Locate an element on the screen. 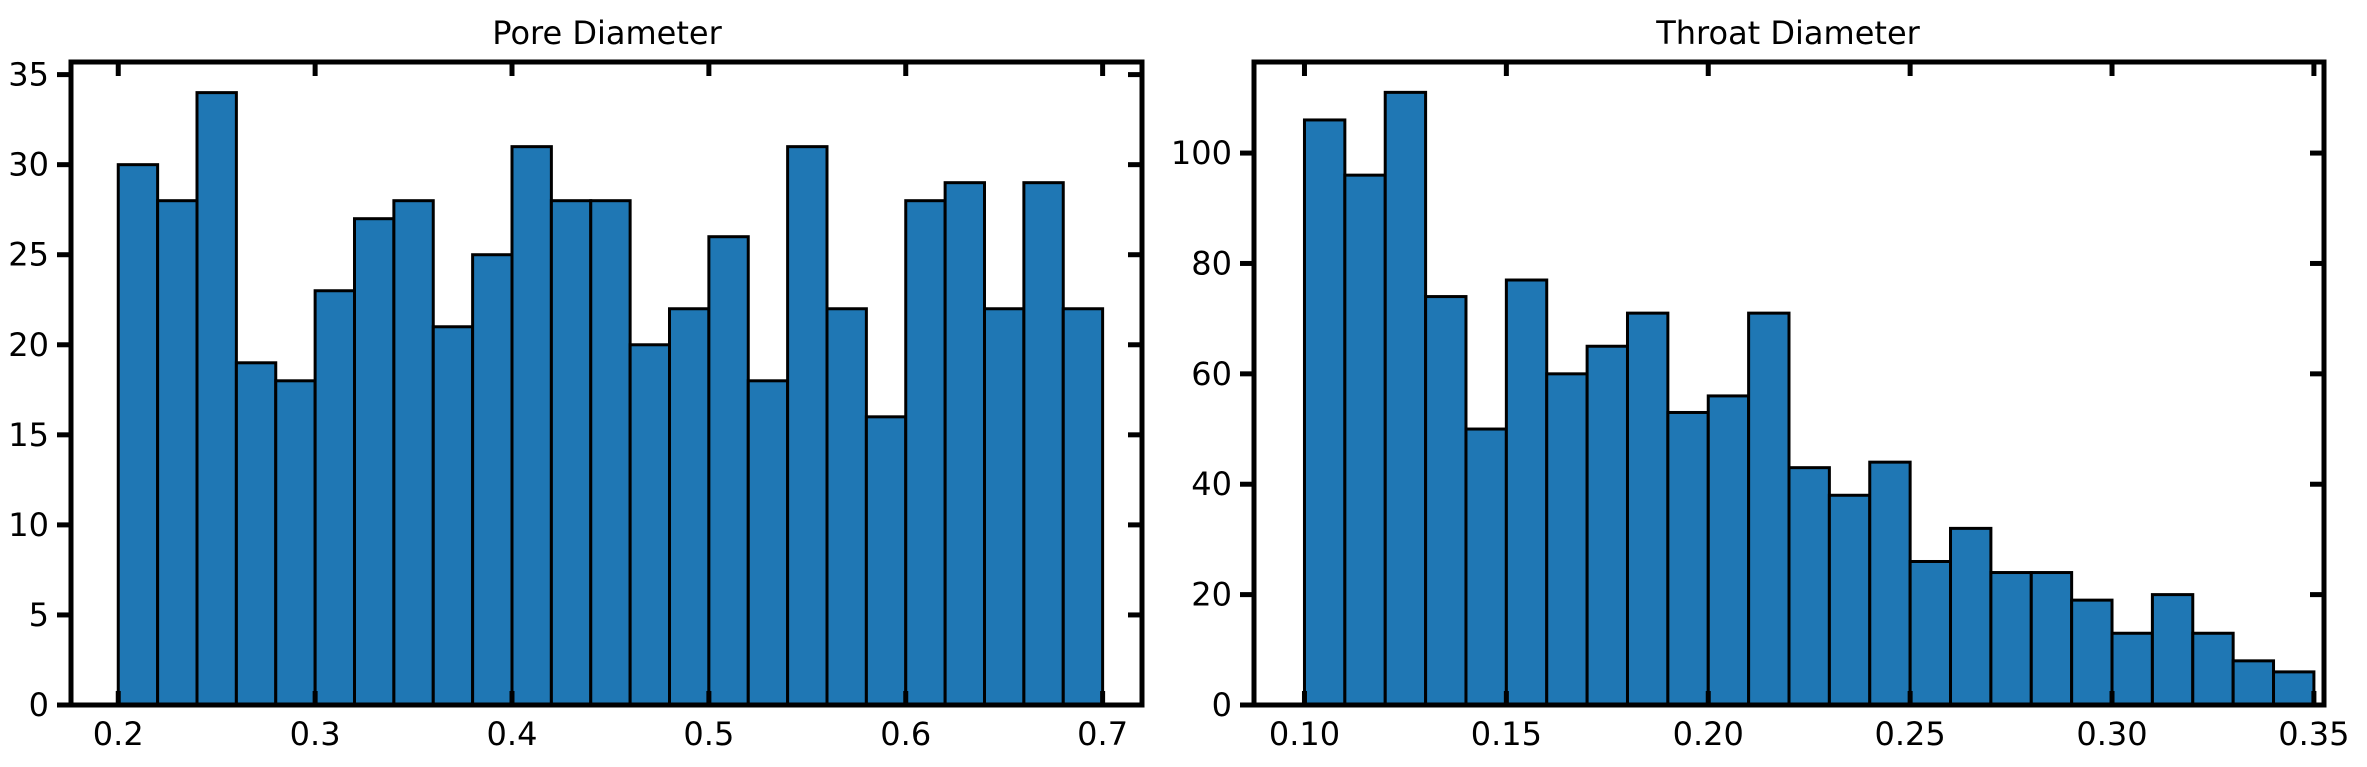 The height and width of the screenshot is (767, 2367). throat-y-tick-label: 80 is located at coordinates (1211, 263).